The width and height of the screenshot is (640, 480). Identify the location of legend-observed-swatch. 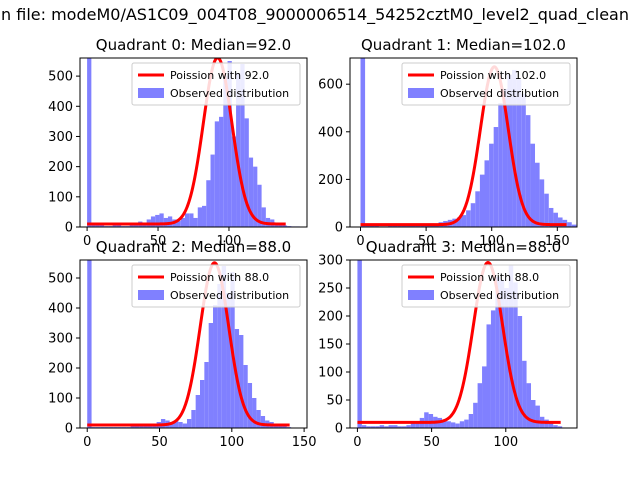
(421, 295).